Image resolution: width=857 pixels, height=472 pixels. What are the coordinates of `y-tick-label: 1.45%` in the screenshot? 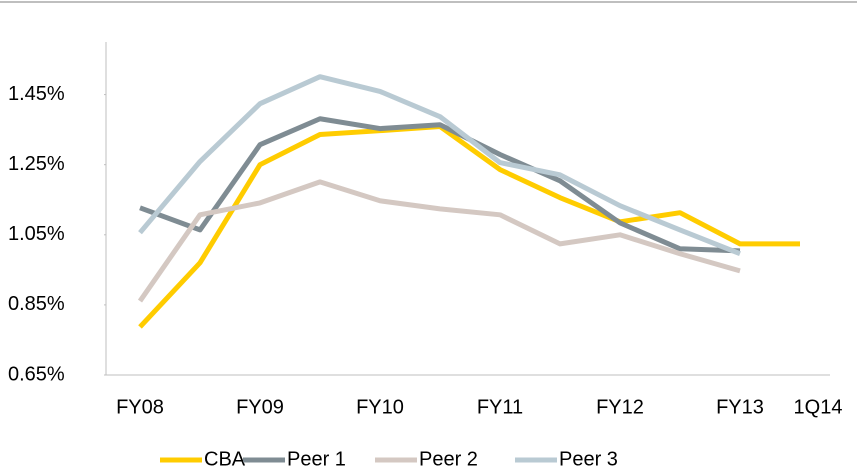 It's located at (36, 94).